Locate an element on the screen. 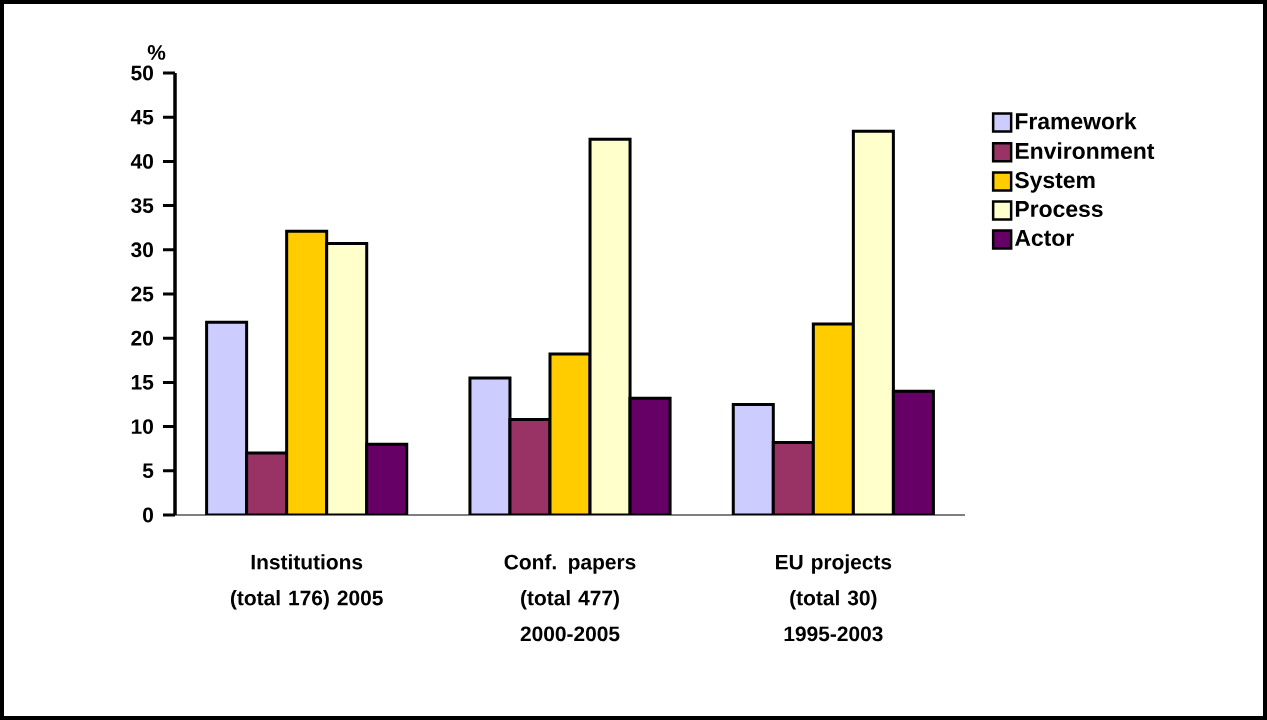  legend-label: Process is located at coordinates (1059, 209).